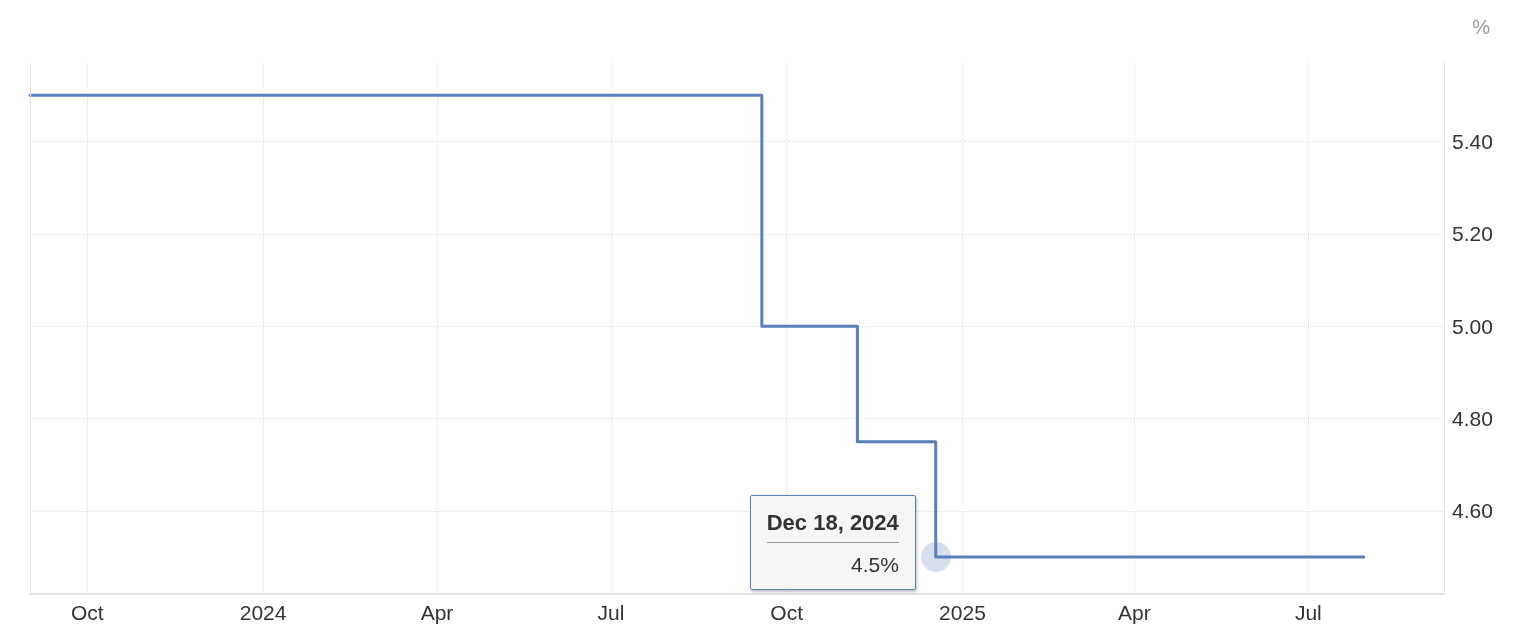 The image size is (1538, 630). Describe the element at coordinates (1472, 419) in the screenshot. I see `y-tick-label: 4.80` at that location.